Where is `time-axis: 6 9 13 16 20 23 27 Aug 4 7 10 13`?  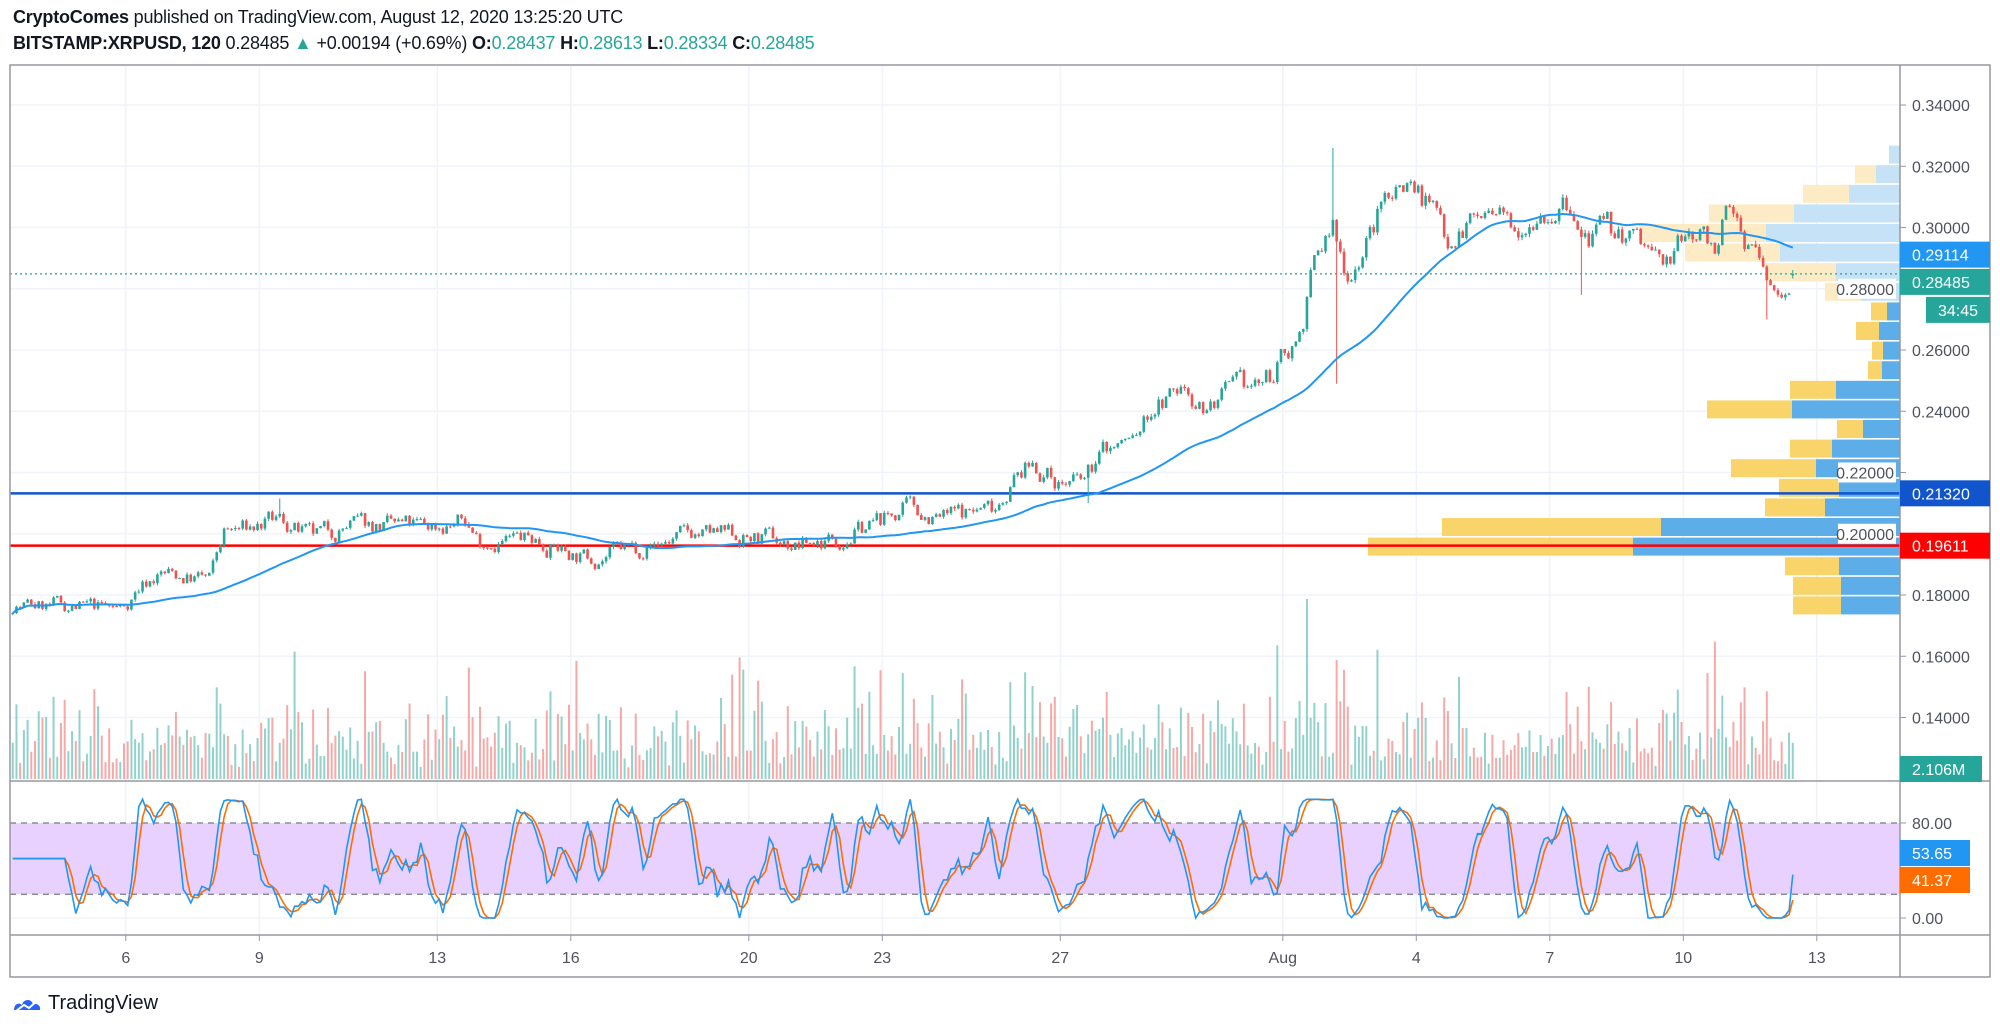
time-axis: 6 9 13 16 20 23 27 Aug 4 7 10 13 is located at coordinates (973, 951).